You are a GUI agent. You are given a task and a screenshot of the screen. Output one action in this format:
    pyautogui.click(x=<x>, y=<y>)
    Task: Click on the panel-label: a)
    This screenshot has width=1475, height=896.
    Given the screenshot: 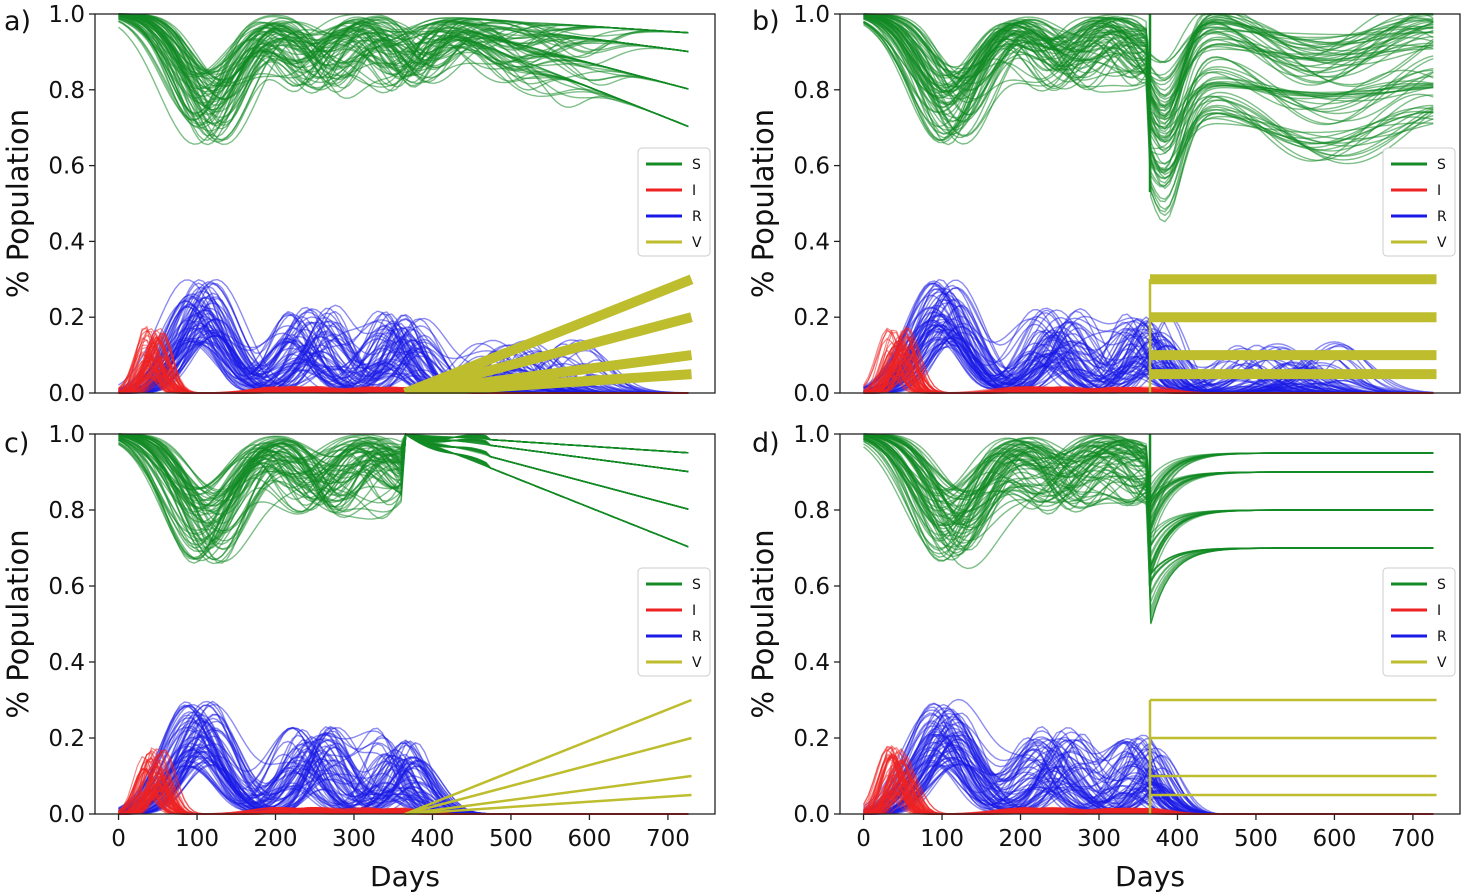 What is the action you would take?
    pyautogui.click(x=17, y=21)
    